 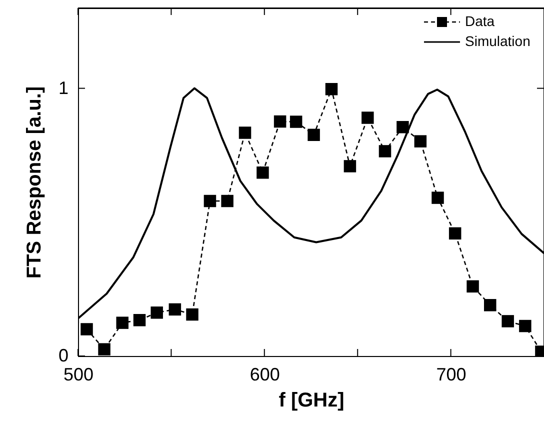 I want to click on legend-label: Data, so click(x=480, y=21).